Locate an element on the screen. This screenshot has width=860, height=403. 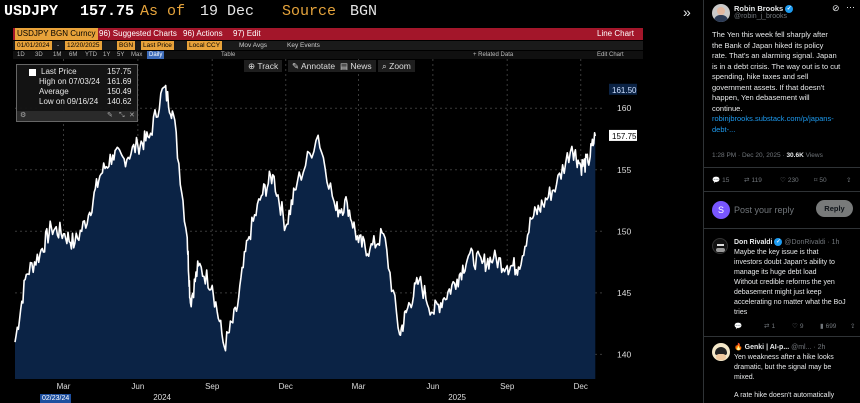
reply-share-action: ⇪ is located at coordinates (852, 326).